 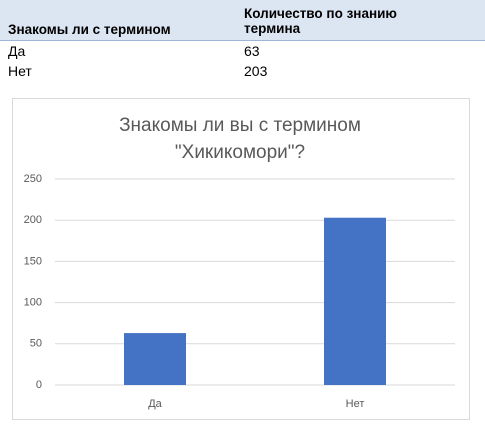 What do you see at coordinates (33, 261) in the screenshot?
I see `y-tick-label: 150` at bounding box center [33, 261].